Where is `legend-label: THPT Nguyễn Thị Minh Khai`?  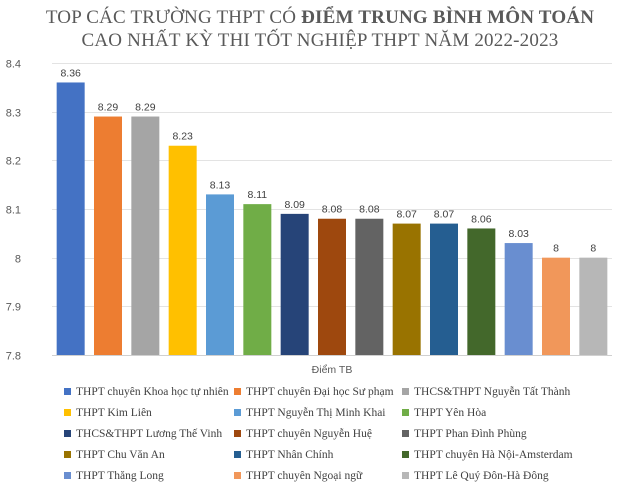 legend-label: THPT Nguyễn Thị Minh Khai is located at coordinates (316, 412).